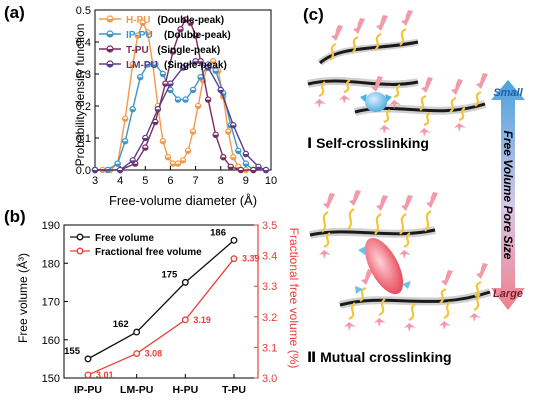 The image size is (550, 413). What do you see at coordinates (269, 318) in the screenshot?
I see `y2-tick-label: 3.2` at bounding box center [269, 318].